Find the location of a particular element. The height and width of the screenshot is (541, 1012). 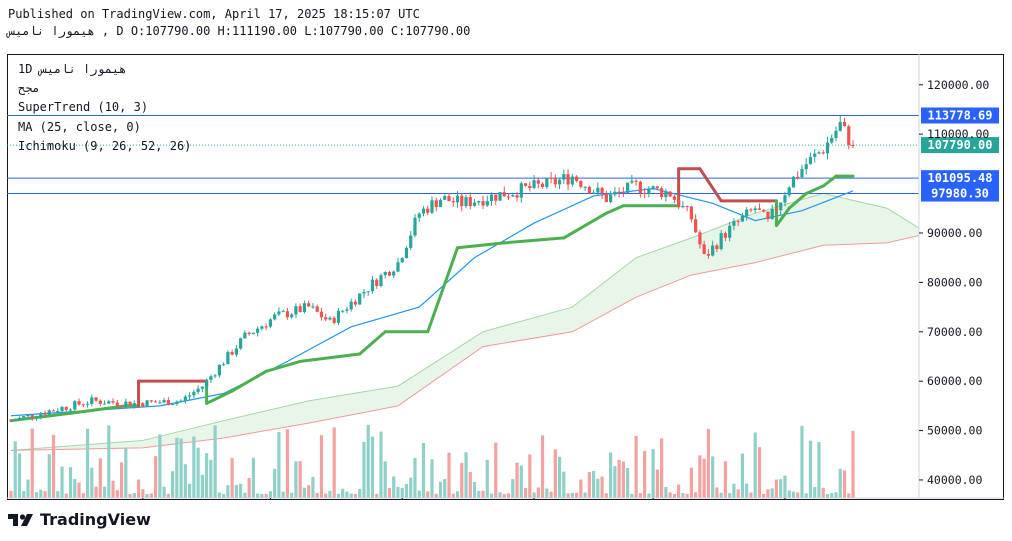

legend-supertrend: SuperTrend (10, 3) is located at coordinates (83, 107).